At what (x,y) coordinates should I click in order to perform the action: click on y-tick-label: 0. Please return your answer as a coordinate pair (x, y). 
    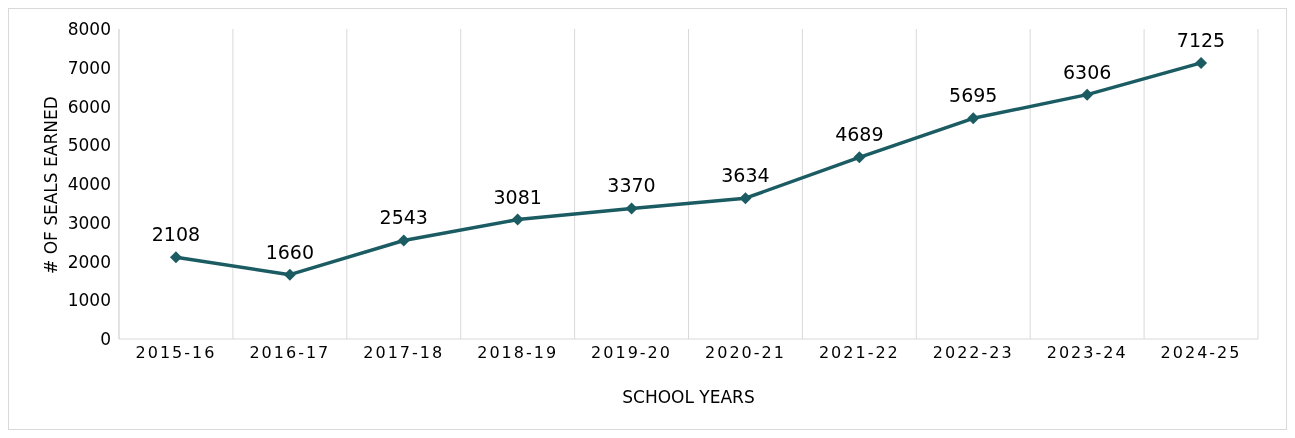
    Looking at the image, I should click on (105, 339).